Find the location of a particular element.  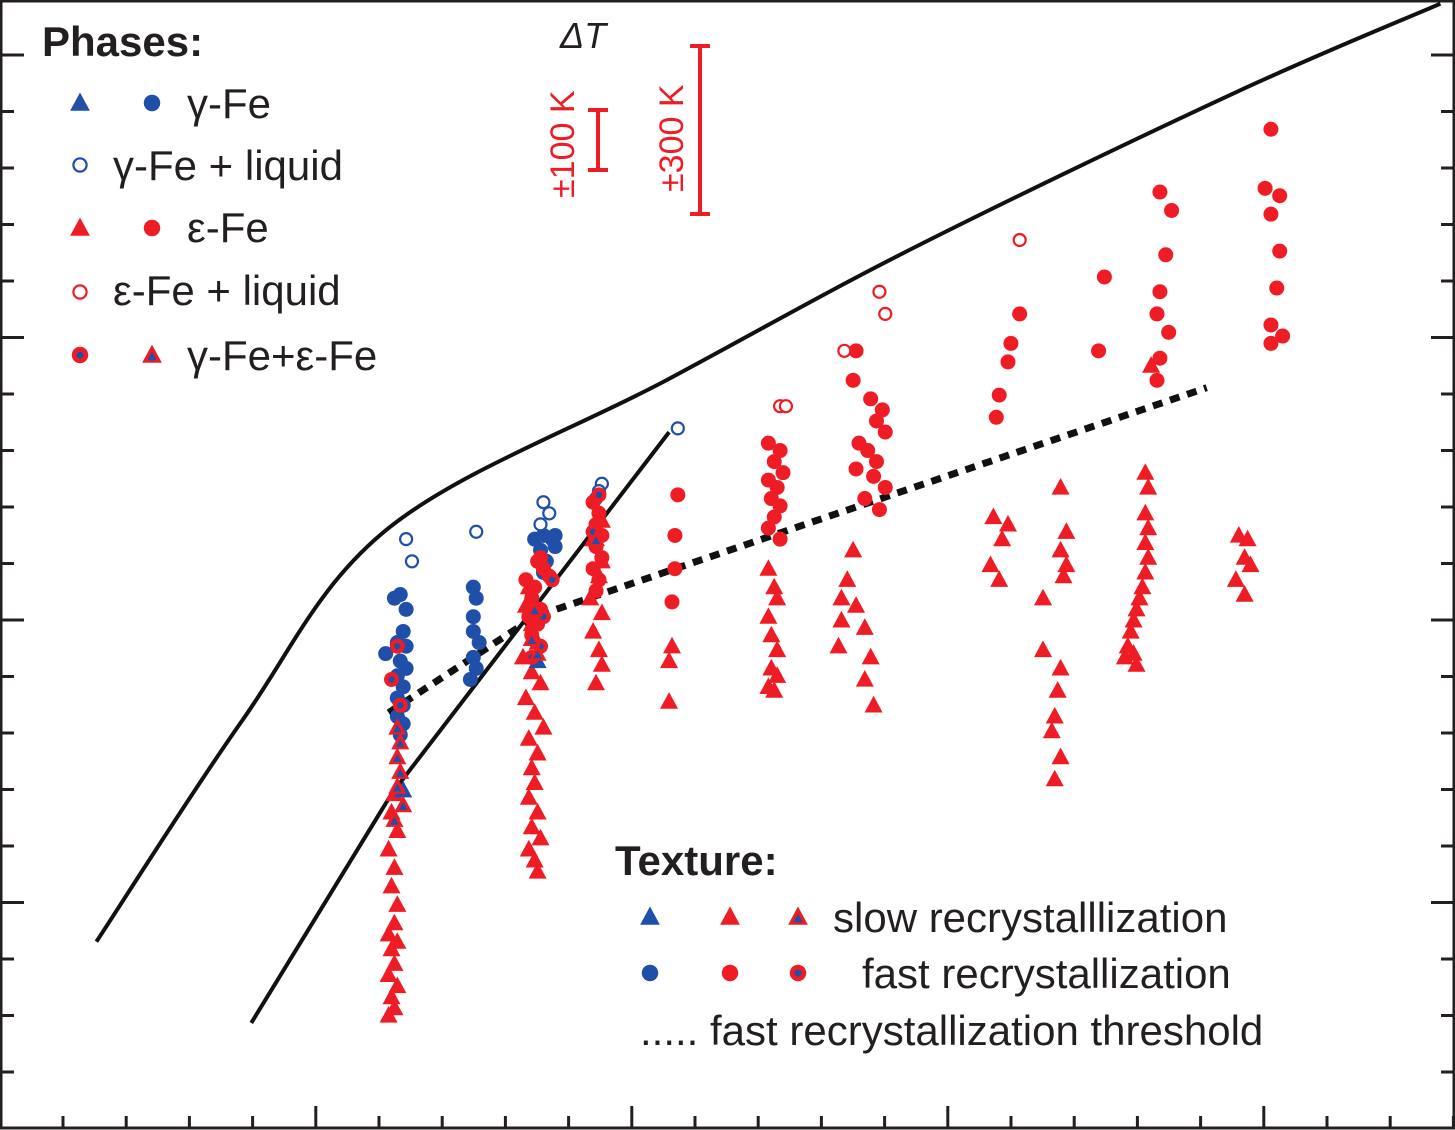

delta-t-scale: ΔT ±100 K ±300 K is located at coordinates (627, 115).